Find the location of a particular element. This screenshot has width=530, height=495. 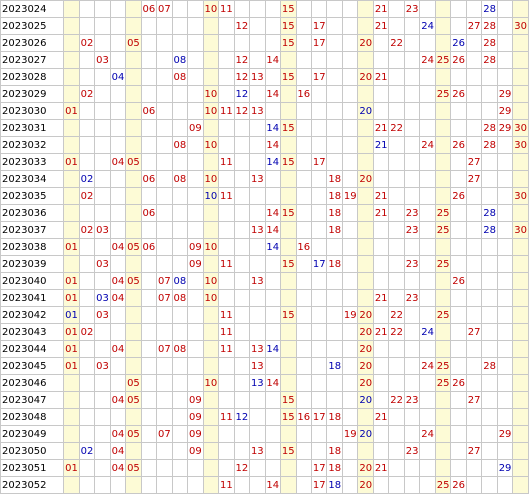

red-number: 04 is located at coordinates (118, 281).